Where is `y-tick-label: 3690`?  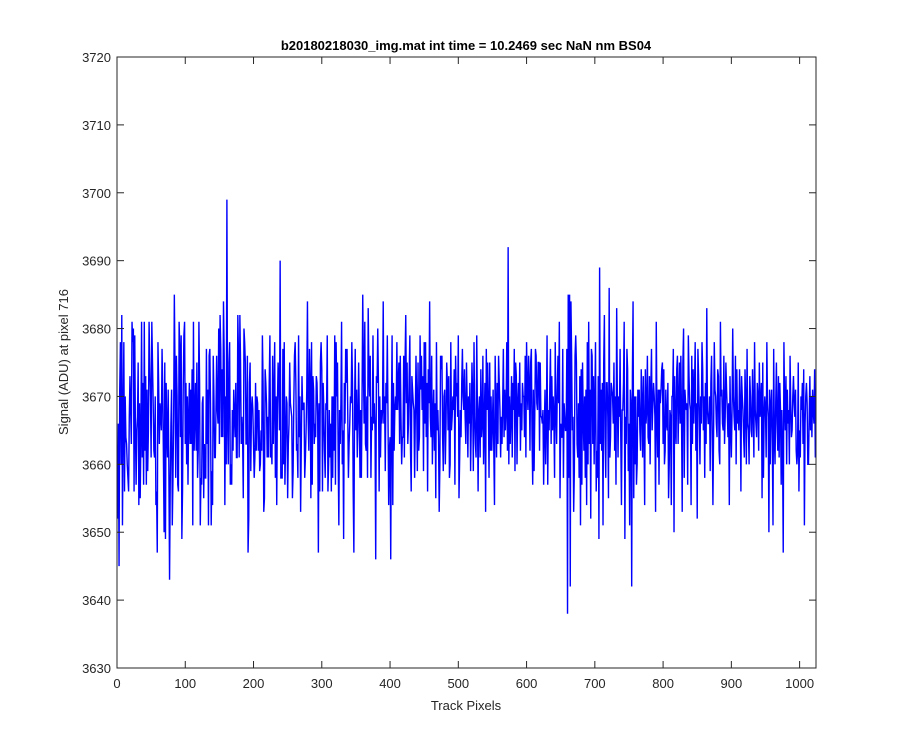
y-tick-label: 3690 is located at coordinates (96, 261).